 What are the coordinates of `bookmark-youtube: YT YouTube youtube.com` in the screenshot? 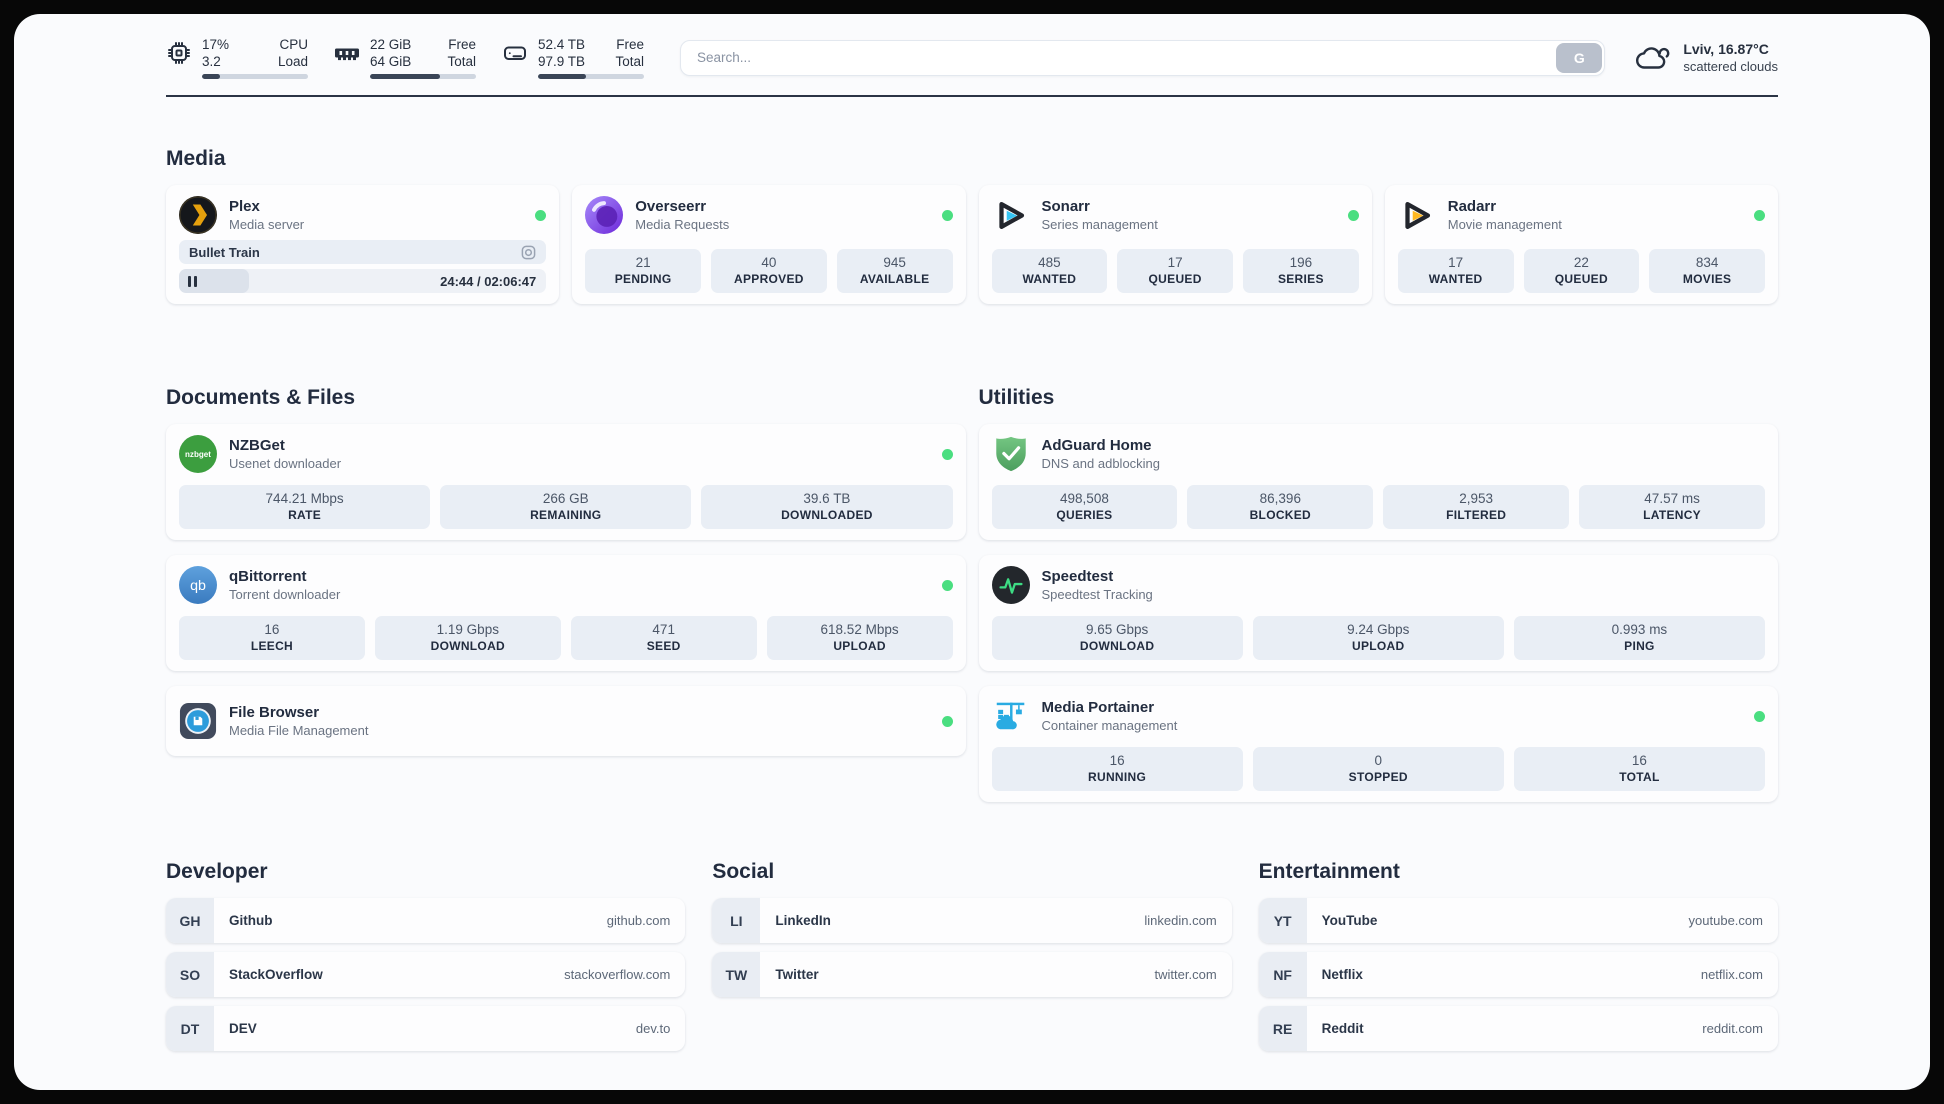 It's located at (1518, 920).